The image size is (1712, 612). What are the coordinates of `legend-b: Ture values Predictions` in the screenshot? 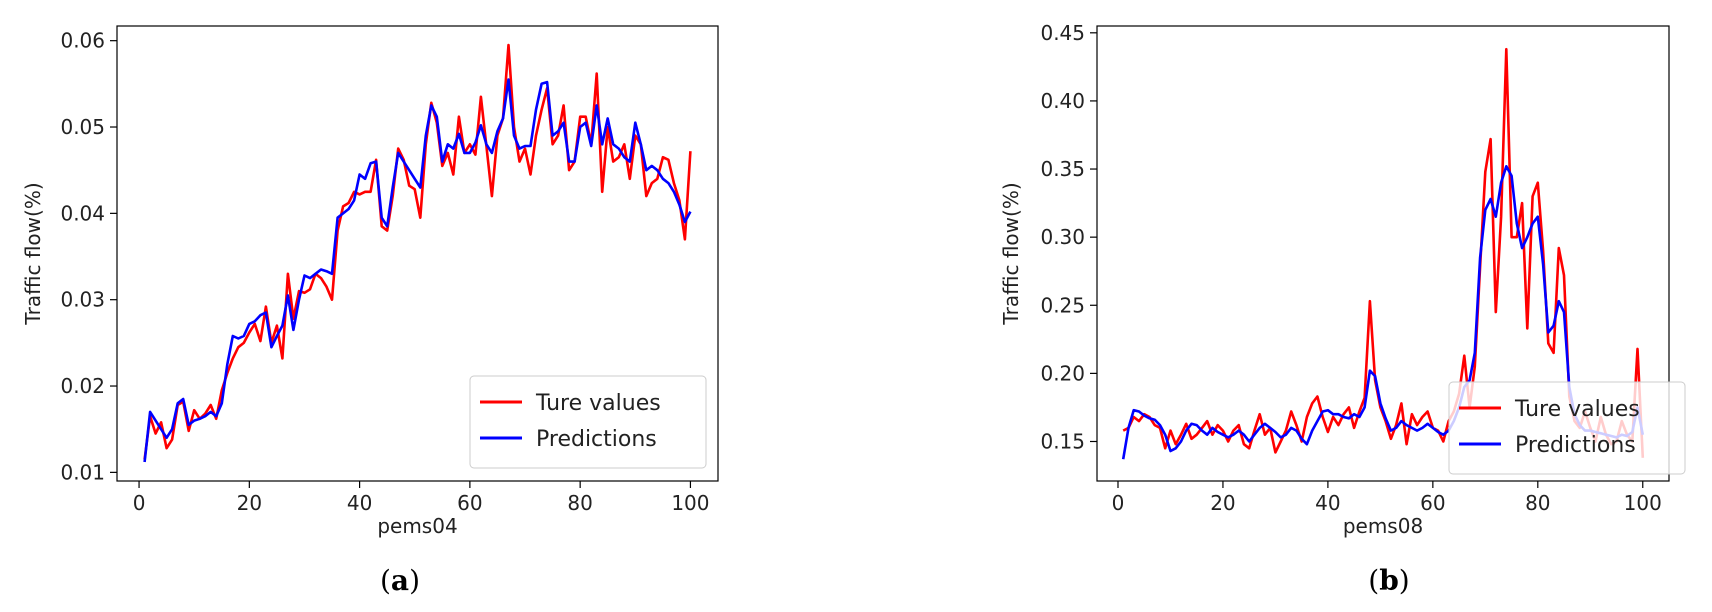 It's located at (1567, 428).